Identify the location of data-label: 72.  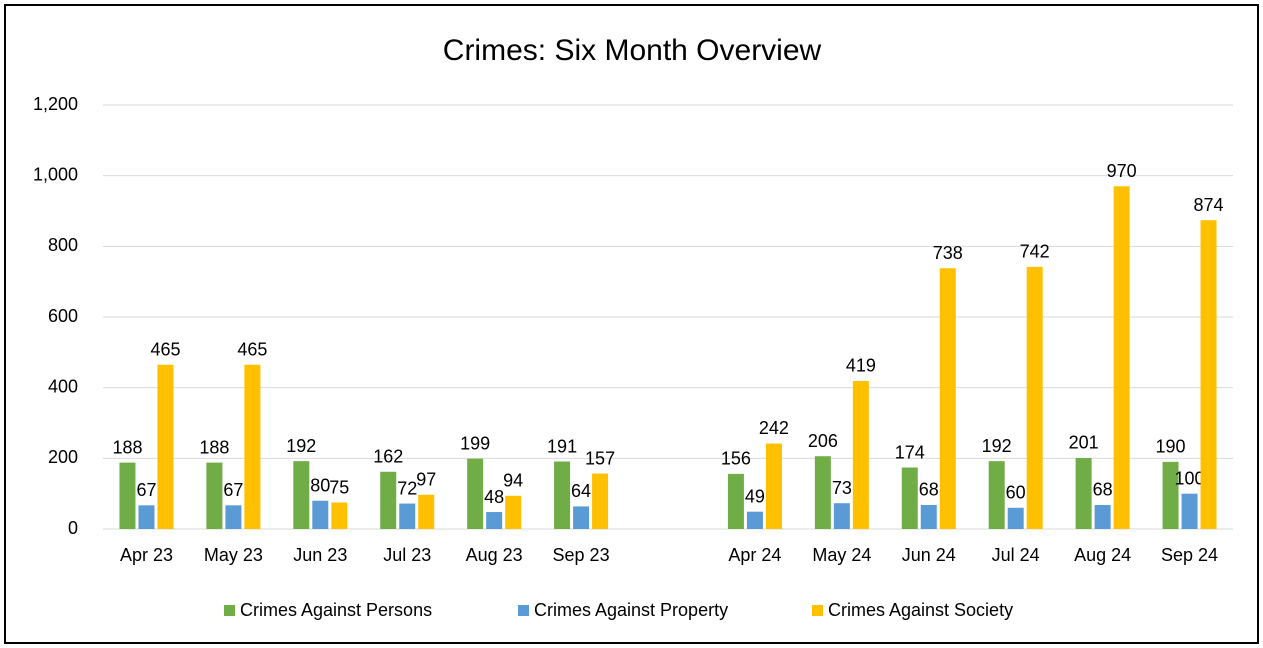
(407, 488).